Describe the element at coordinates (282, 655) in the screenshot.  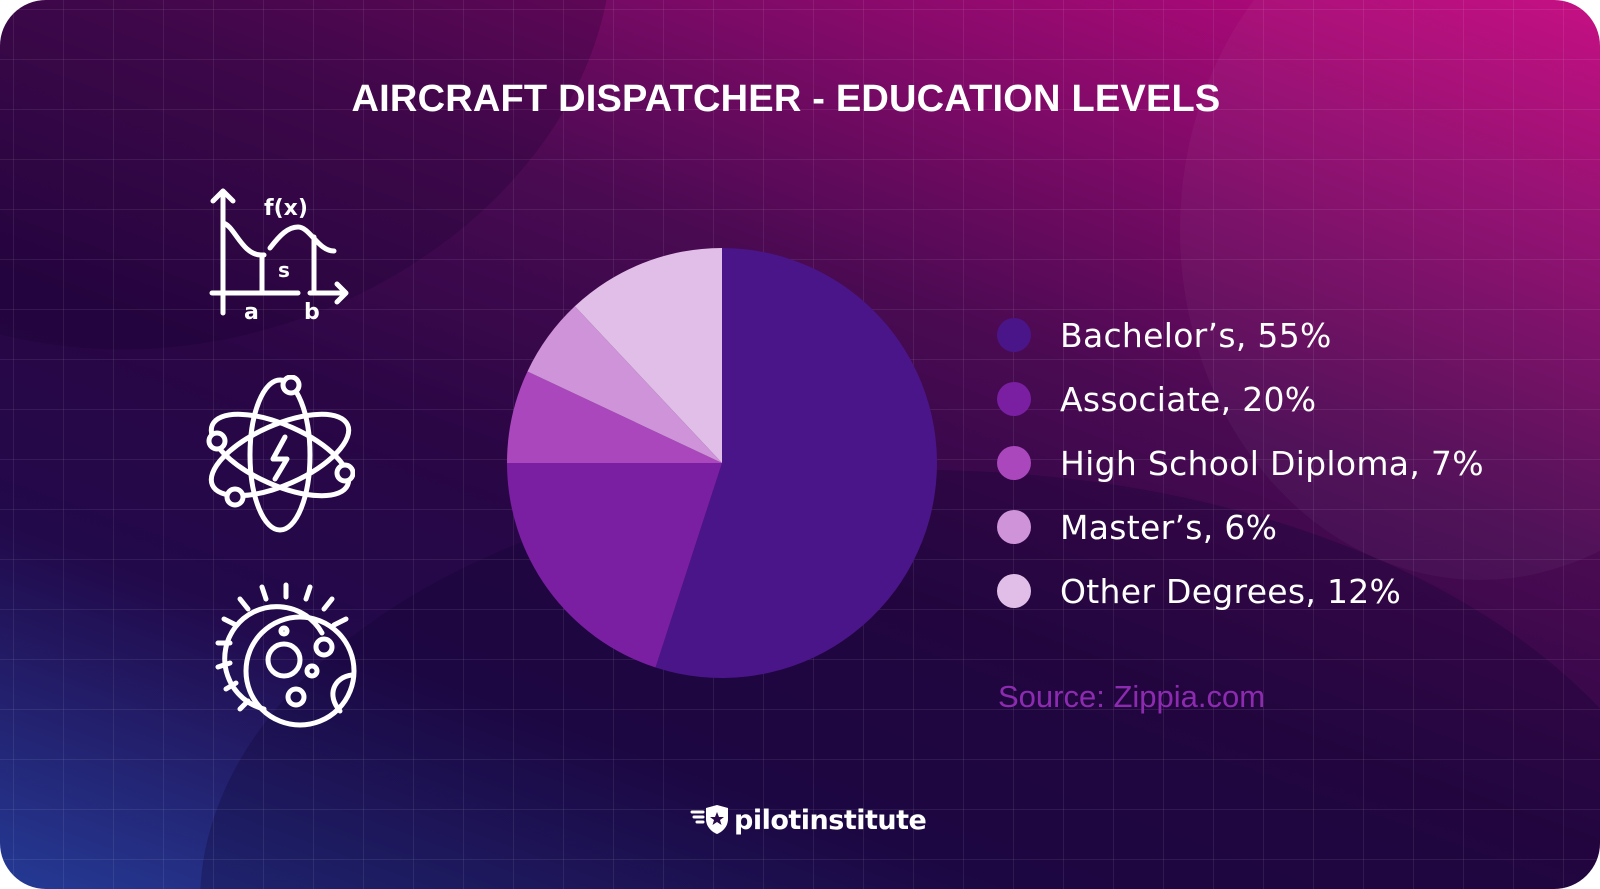
I see `eclipse-planet-icon` at that location.